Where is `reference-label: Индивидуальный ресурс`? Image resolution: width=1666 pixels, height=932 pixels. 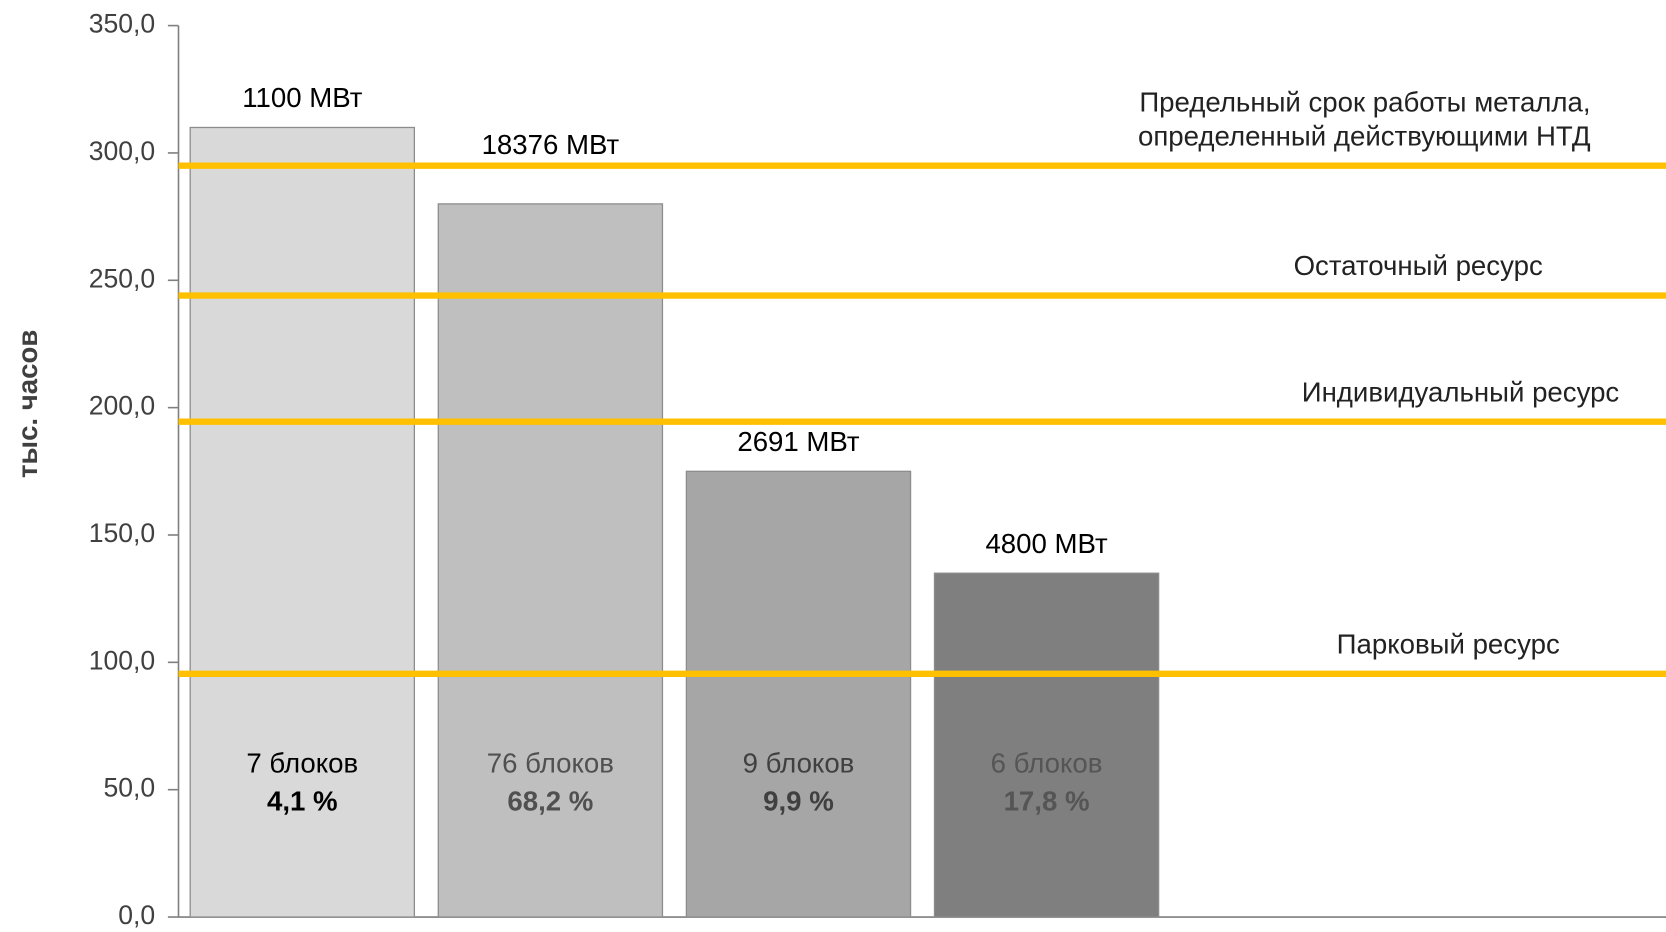 reference-label: Индивидуальный ресурс is located at coordinates (1461, 391).